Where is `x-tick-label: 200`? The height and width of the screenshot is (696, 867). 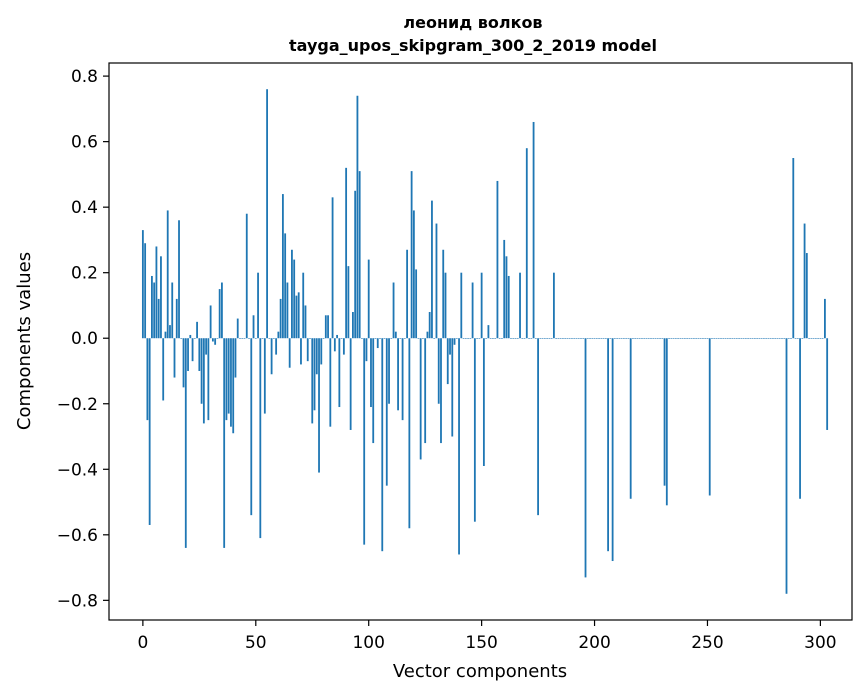 x-tick-label: 200 is located at coordinates (594, 643).